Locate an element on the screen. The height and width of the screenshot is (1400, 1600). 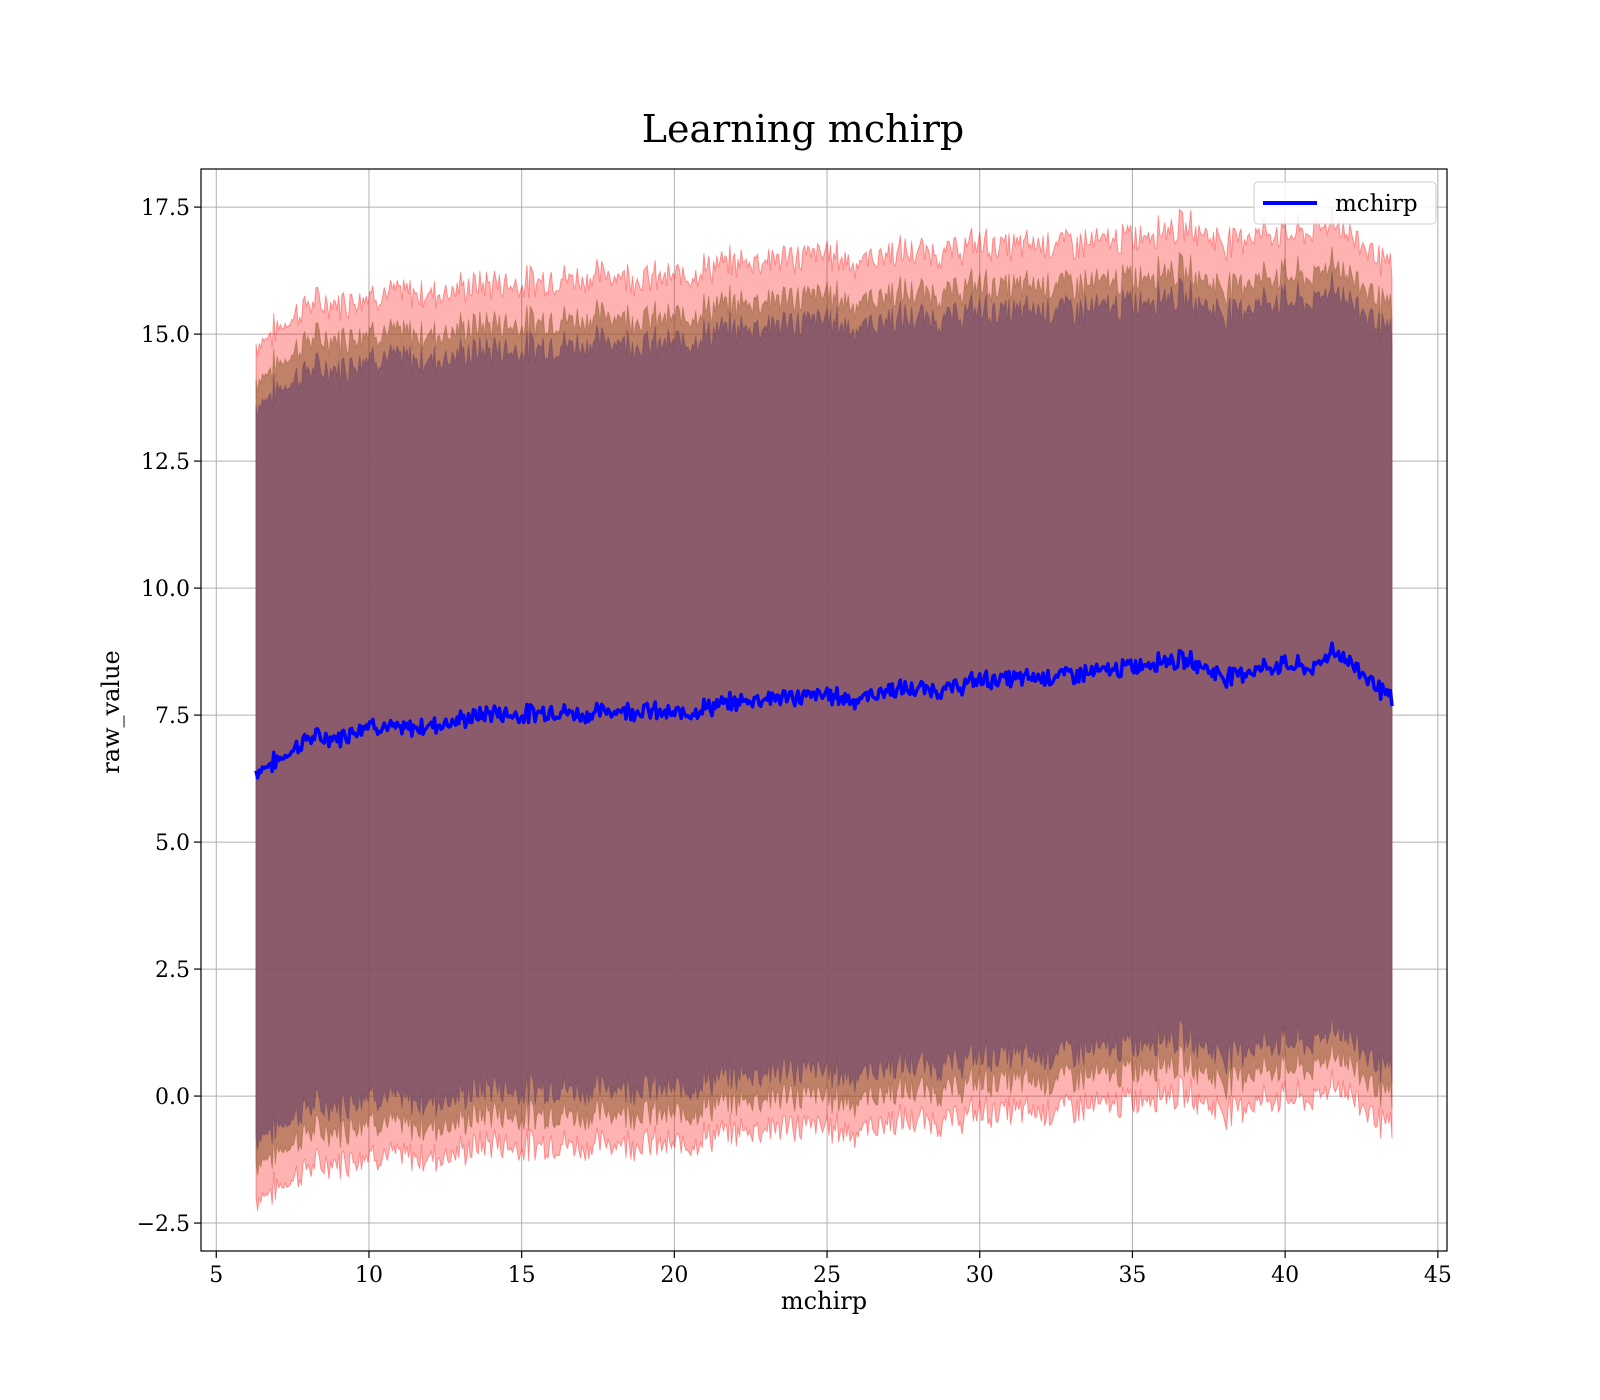
x-tick-label-5: 30 is located at coordinates (980, 1275).